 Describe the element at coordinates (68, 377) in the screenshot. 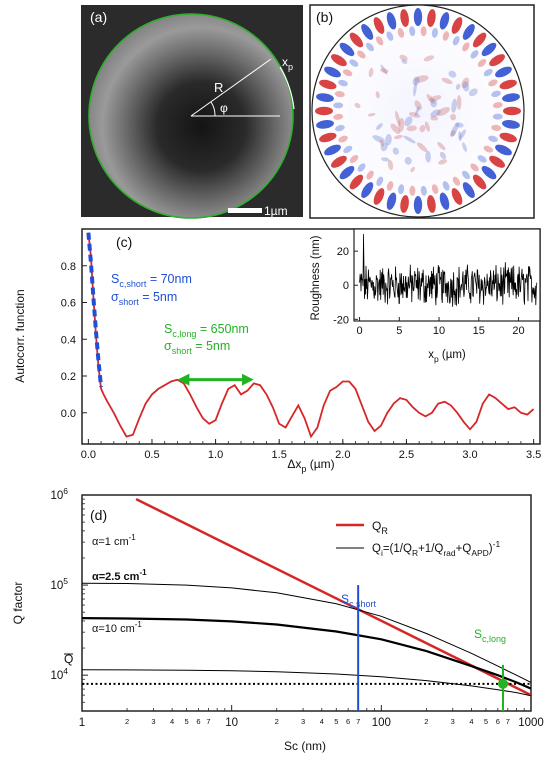

I see `c-ytick-label: 0.2` at that location.